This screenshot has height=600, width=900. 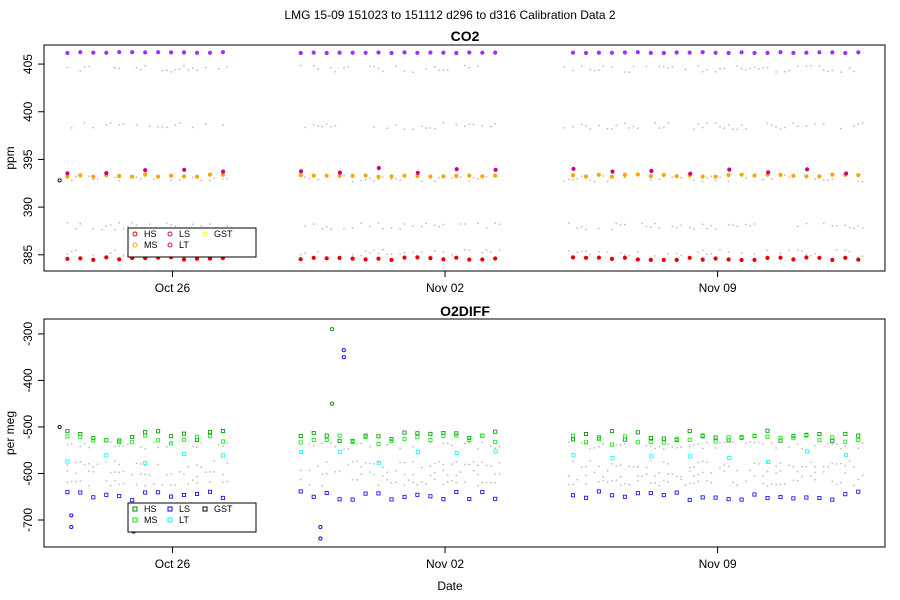 What do you see at coordinates (173, 564) in the screenshot?
I see `x-tick-label: Oct 26` at bounding box center [173, 564].